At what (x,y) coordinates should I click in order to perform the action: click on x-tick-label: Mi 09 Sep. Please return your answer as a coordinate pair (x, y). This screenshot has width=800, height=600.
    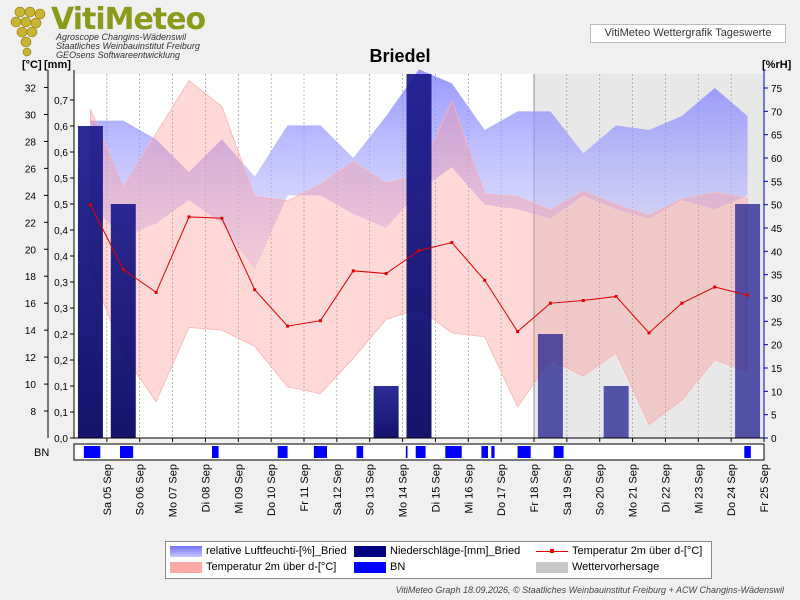
    Looking at the image, I should click on (239, 489).